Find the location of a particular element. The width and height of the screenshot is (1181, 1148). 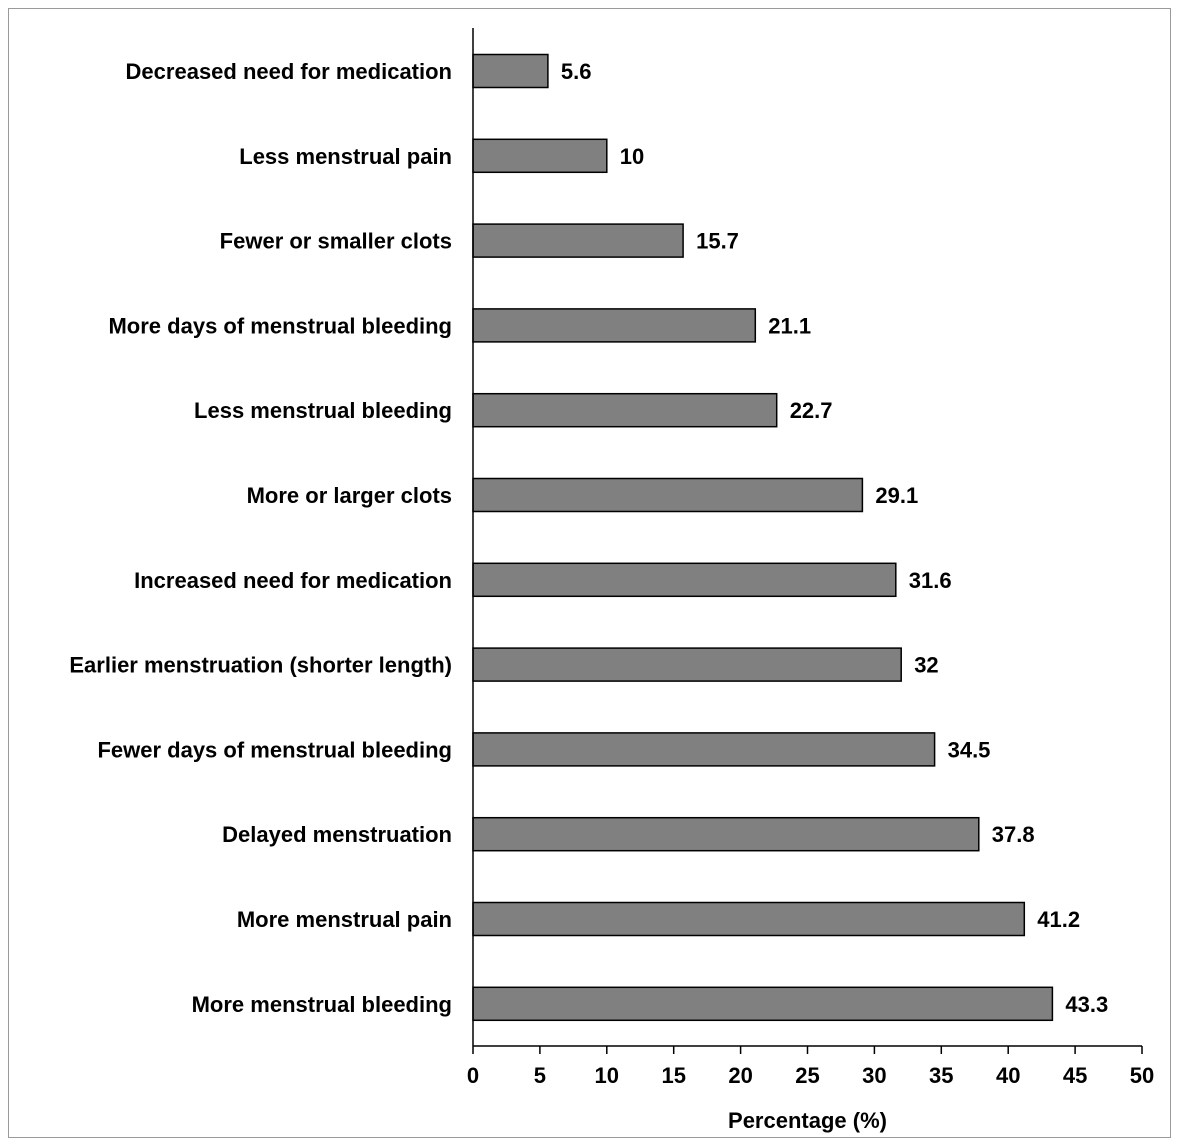

category-label: Fewer or smaller clots is located at coordinates (336, 241).